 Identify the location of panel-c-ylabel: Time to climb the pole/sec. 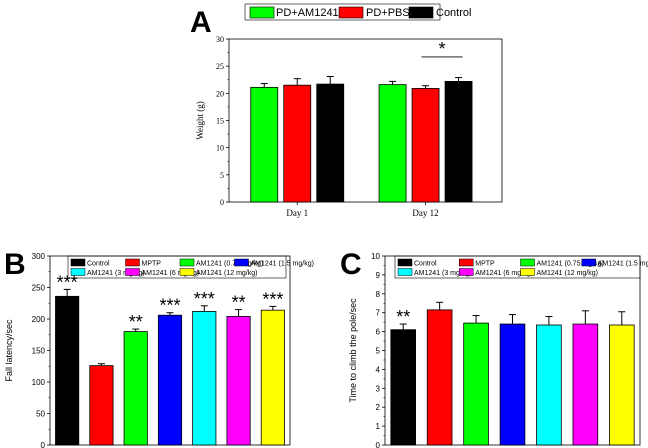
(353, 350).